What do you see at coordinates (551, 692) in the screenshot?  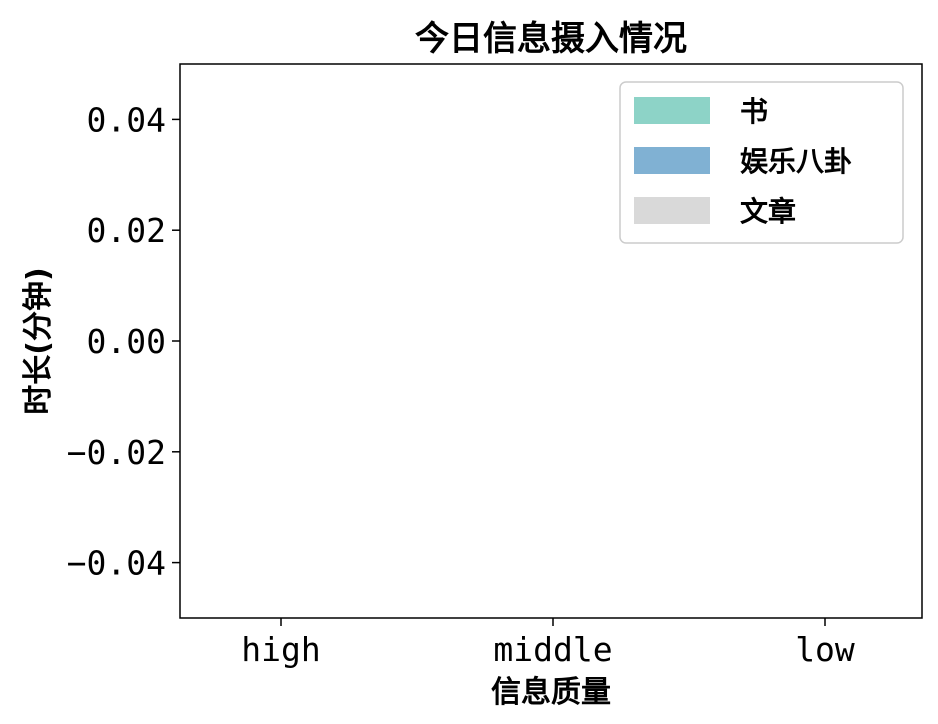 I see `x-axis-label: 信息质量` at bounding box center [551, 692].